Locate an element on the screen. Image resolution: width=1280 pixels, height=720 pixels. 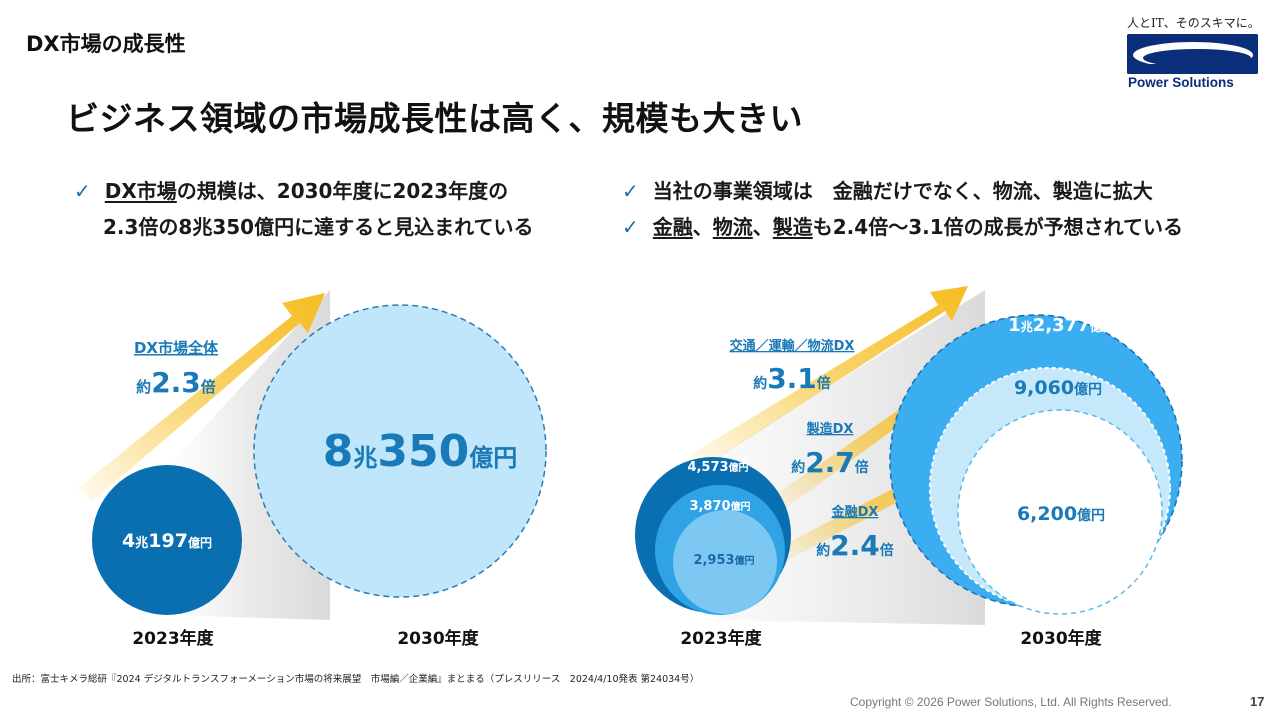
circle-2030-total-value: 8兆350億円 is located at coordinates (420, 451).